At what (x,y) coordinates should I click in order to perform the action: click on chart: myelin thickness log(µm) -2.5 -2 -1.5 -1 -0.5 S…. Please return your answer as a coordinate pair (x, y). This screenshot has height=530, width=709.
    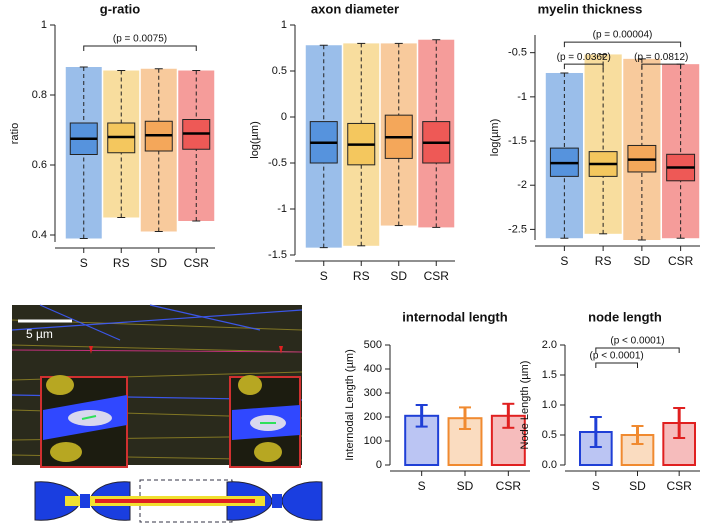
    Looking at the image, I should click on (594, 134).